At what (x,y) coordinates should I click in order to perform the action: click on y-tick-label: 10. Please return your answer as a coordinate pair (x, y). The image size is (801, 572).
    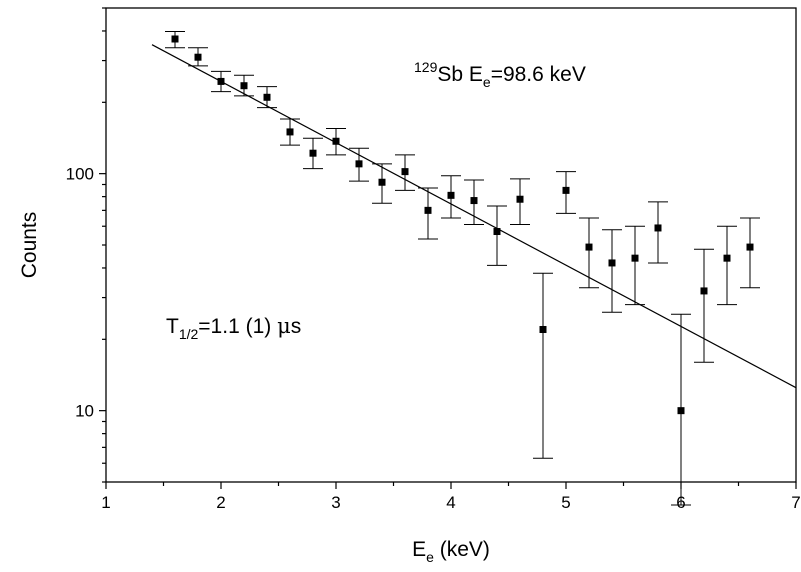
    Looking at the image, I should click on (84, 411).